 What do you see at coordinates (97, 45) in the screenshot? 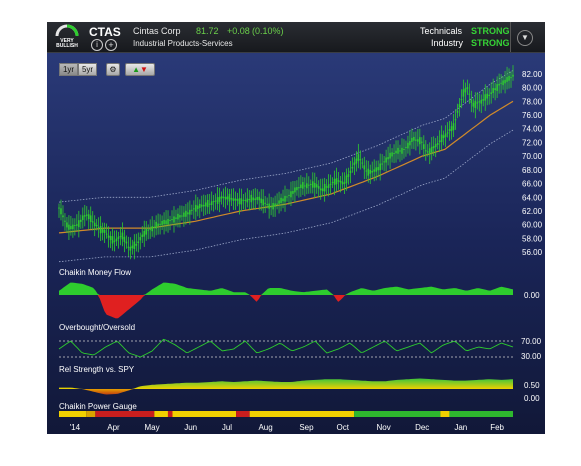
I see `info-icon: i` at bounding box center [97, 45].